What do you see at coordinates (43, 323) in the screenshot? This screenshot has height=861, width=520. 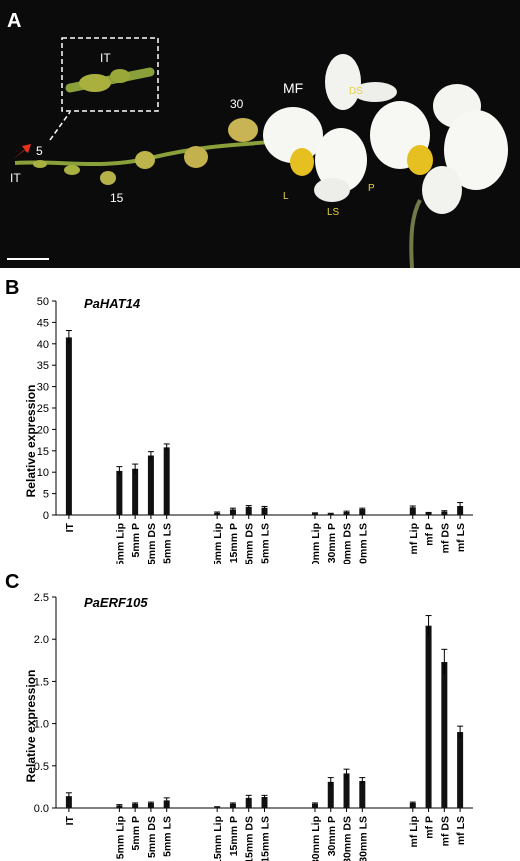 I see `y-tick-label: 45` at bounding box center [43, 323].